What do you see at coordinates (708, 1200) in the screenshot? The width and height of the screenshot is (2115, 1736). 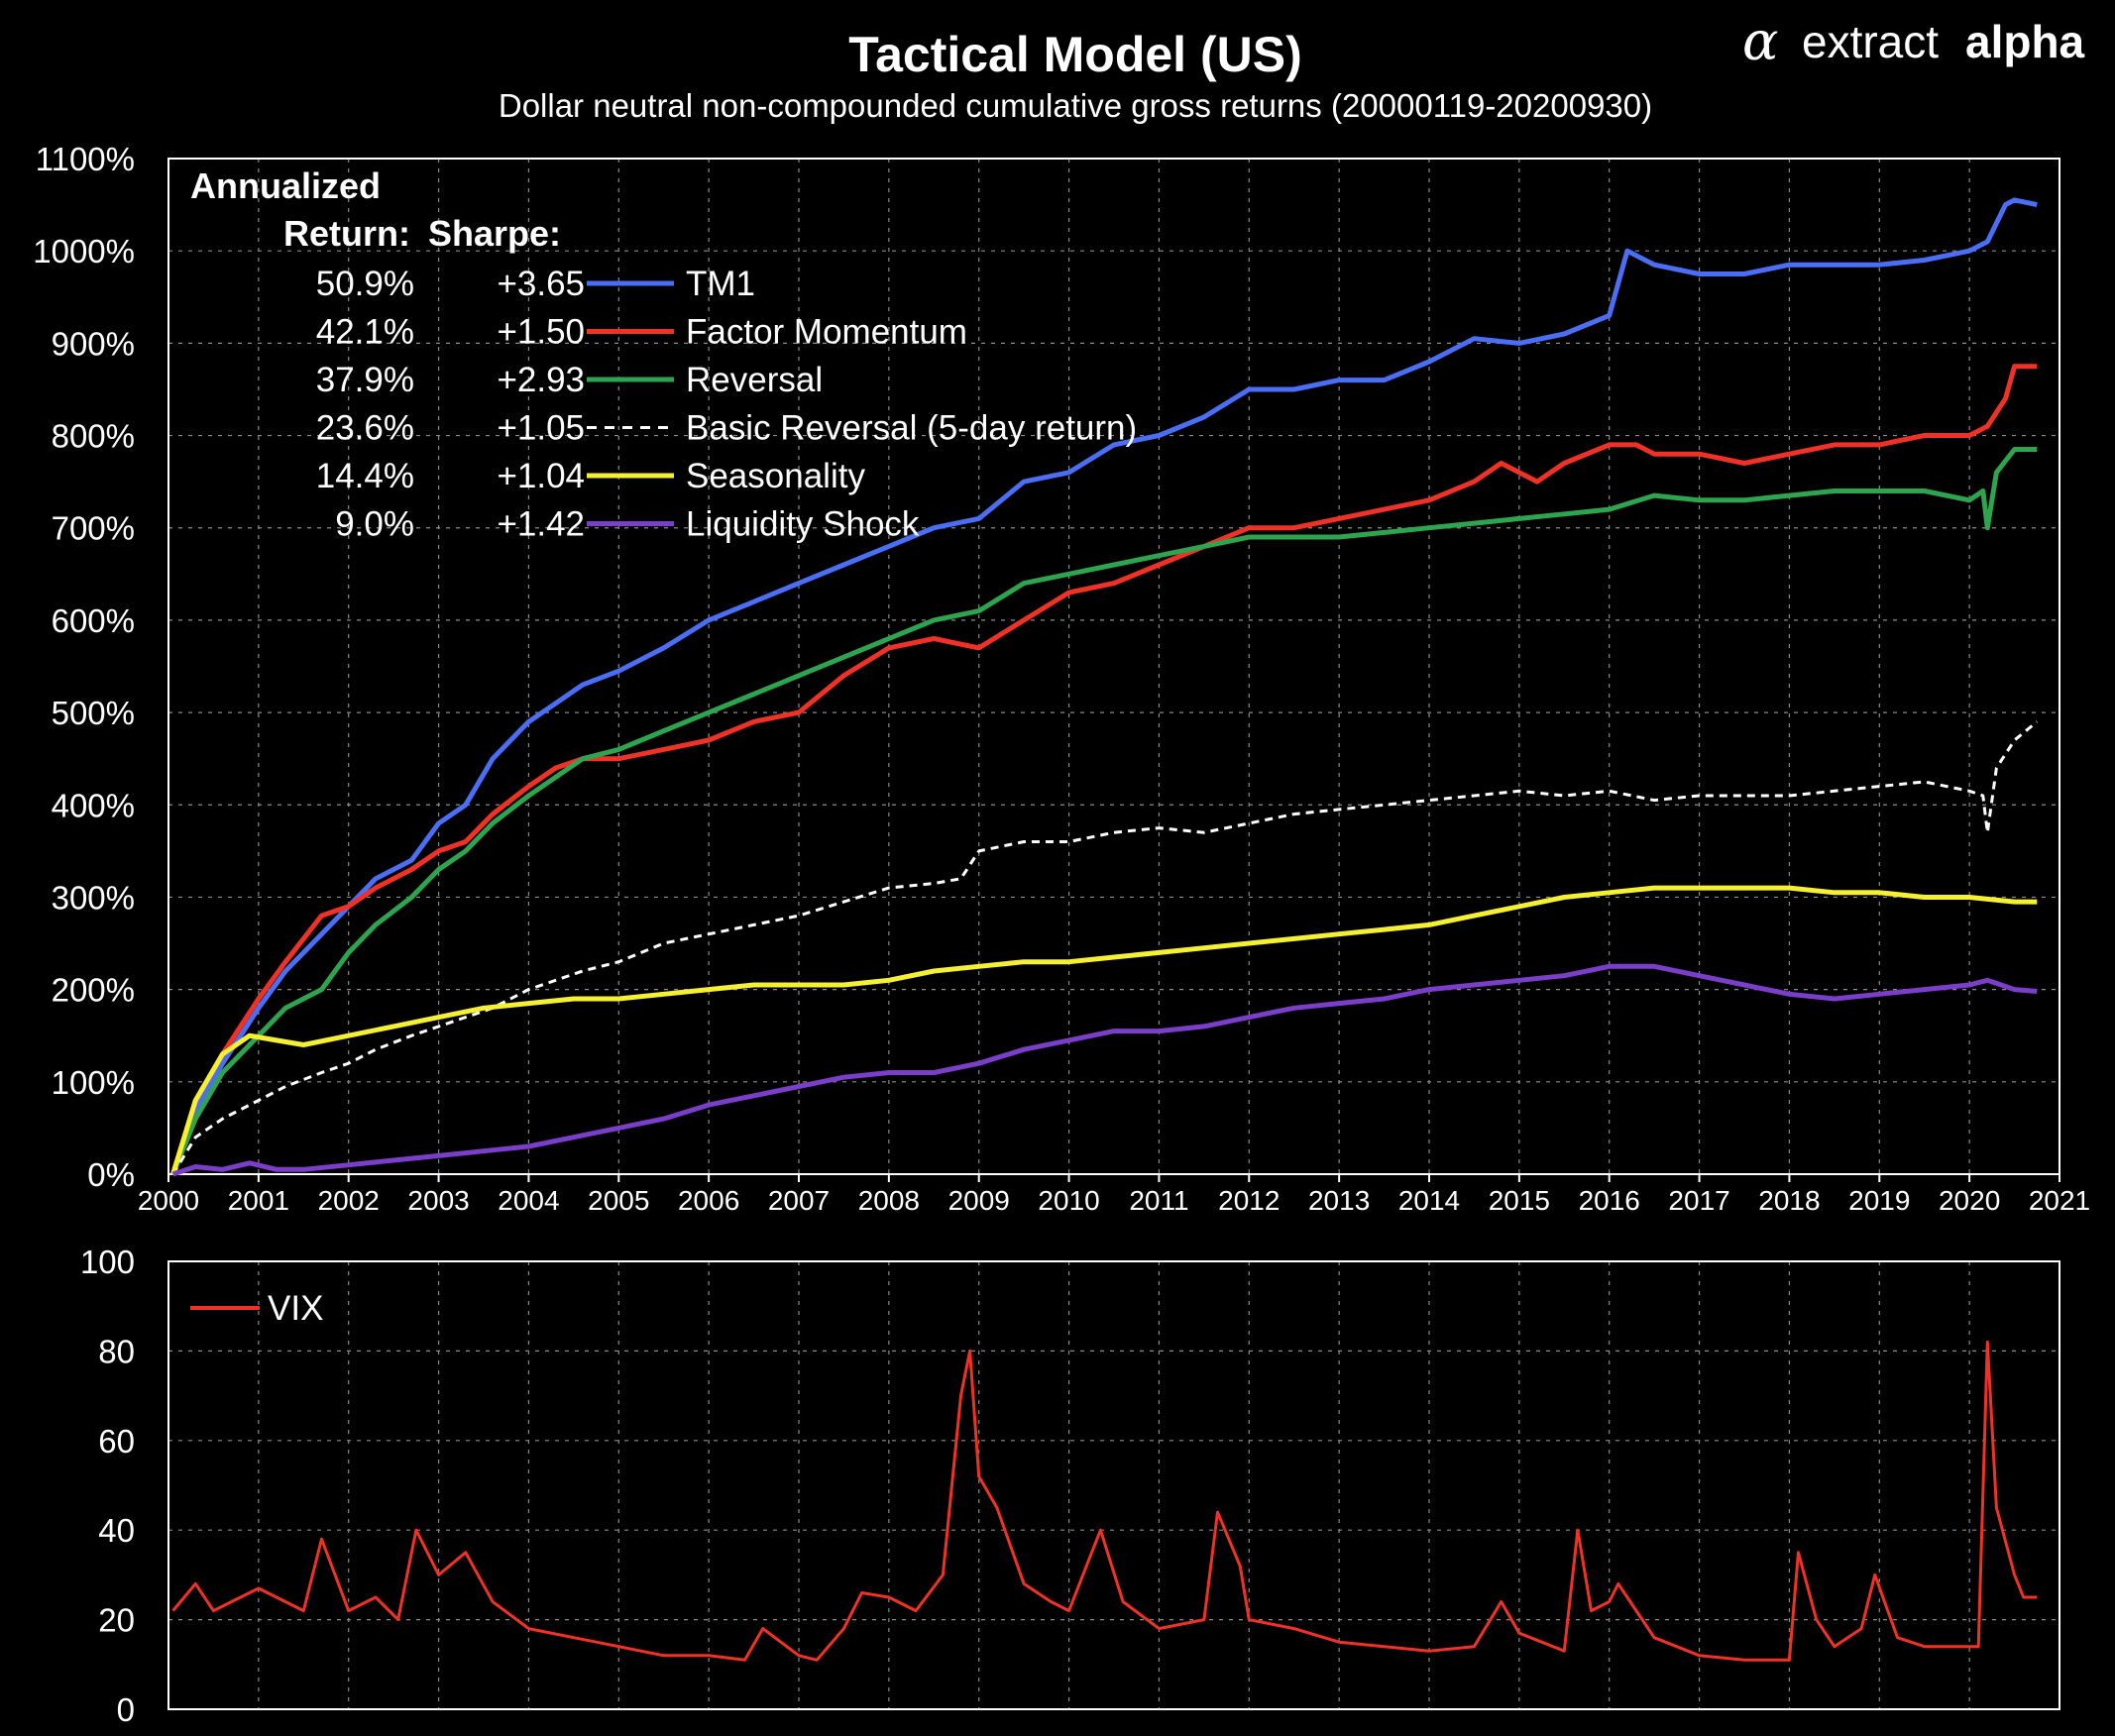 I see `x-tick-label: 2006` at bounding box center [708, 1200].